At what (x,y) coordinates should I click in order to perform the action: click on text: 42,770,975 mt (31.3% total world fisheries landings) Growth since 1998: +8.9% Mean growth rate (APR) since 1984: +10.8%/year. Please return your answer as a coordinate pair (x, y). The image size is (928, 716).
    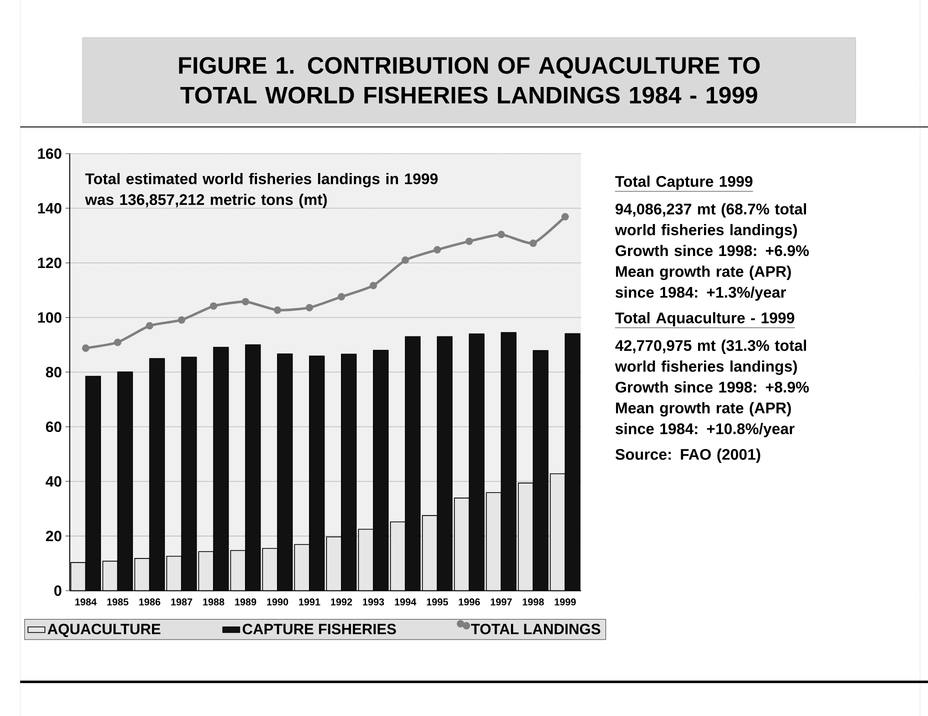
    Looking at the image, I should click on (711, 389).